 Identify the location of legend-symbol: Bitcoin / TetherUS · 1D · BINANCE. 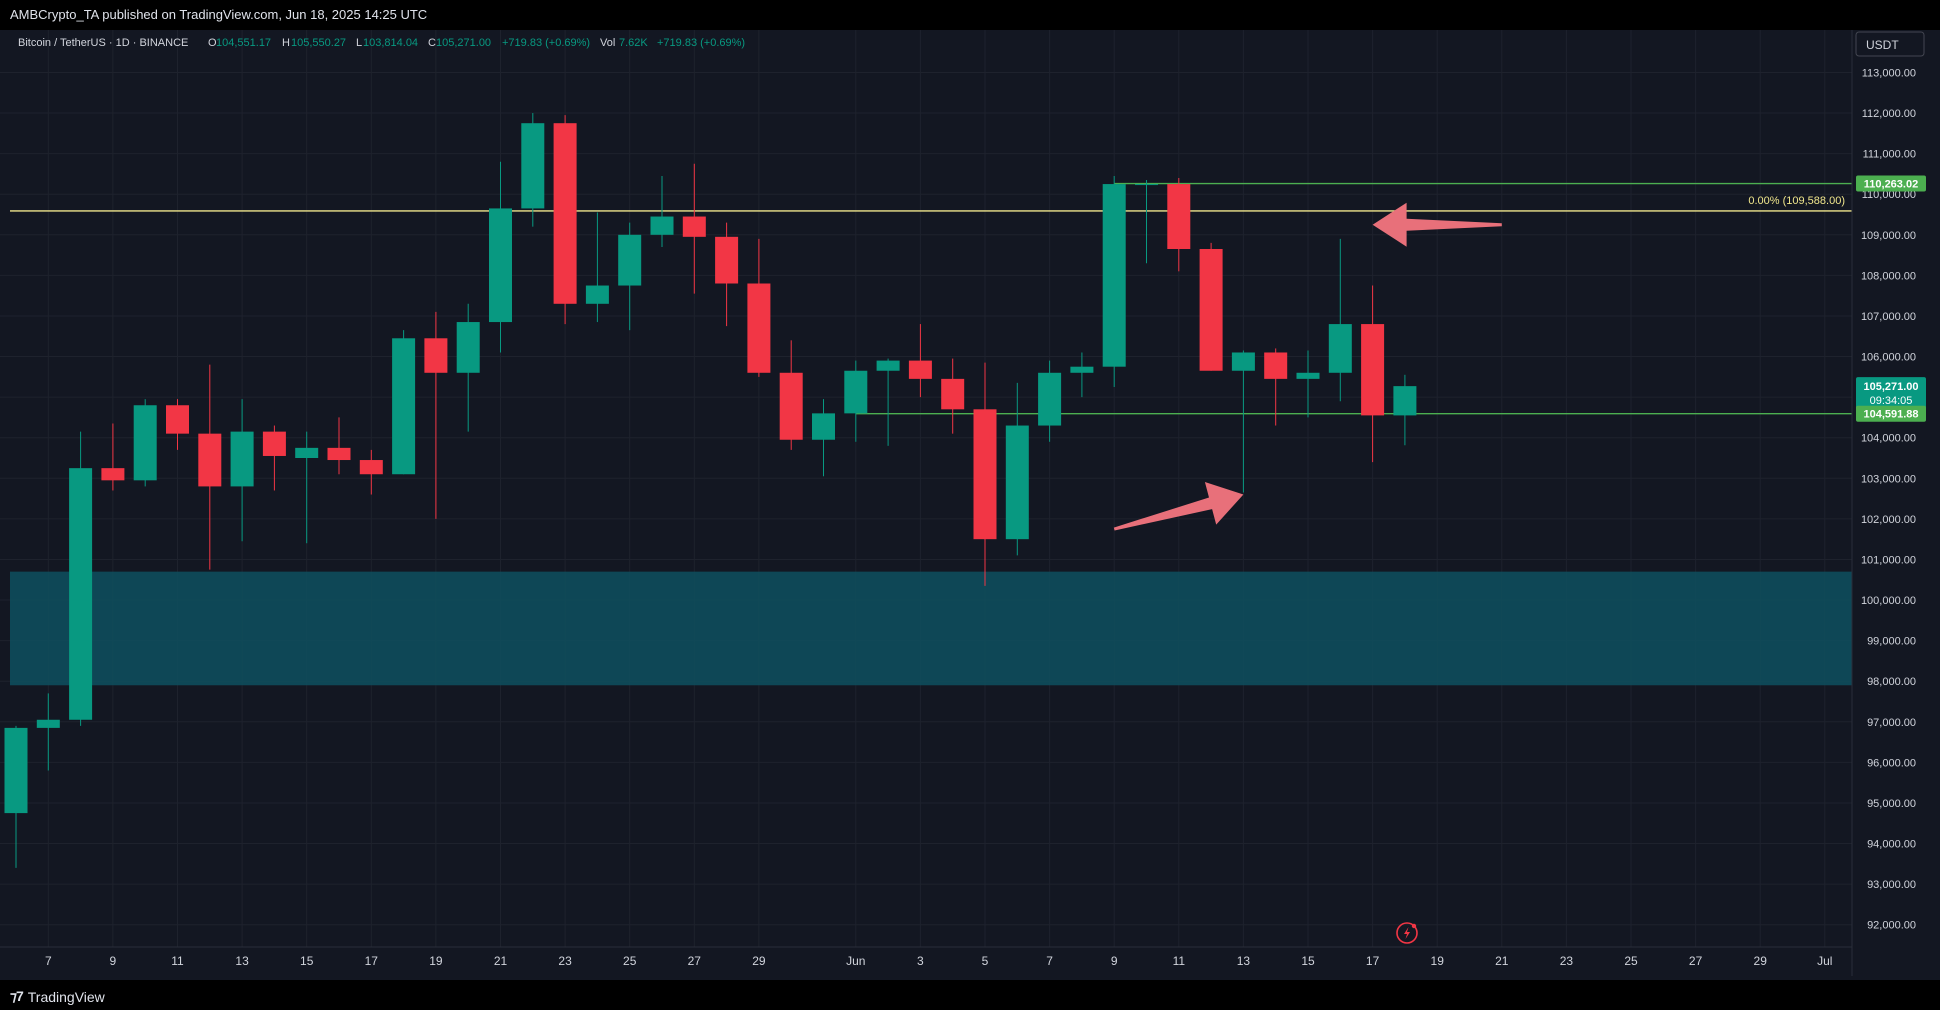
(103, 43).